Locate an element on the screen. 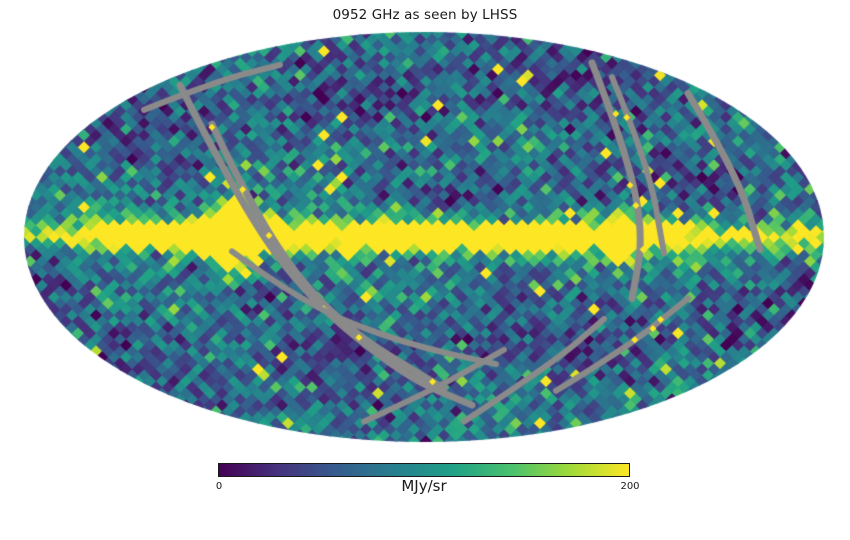 The image size is (850, 540). chart-title: 0952 GHz as seen by LHSS is located at coordinates (425, 15).